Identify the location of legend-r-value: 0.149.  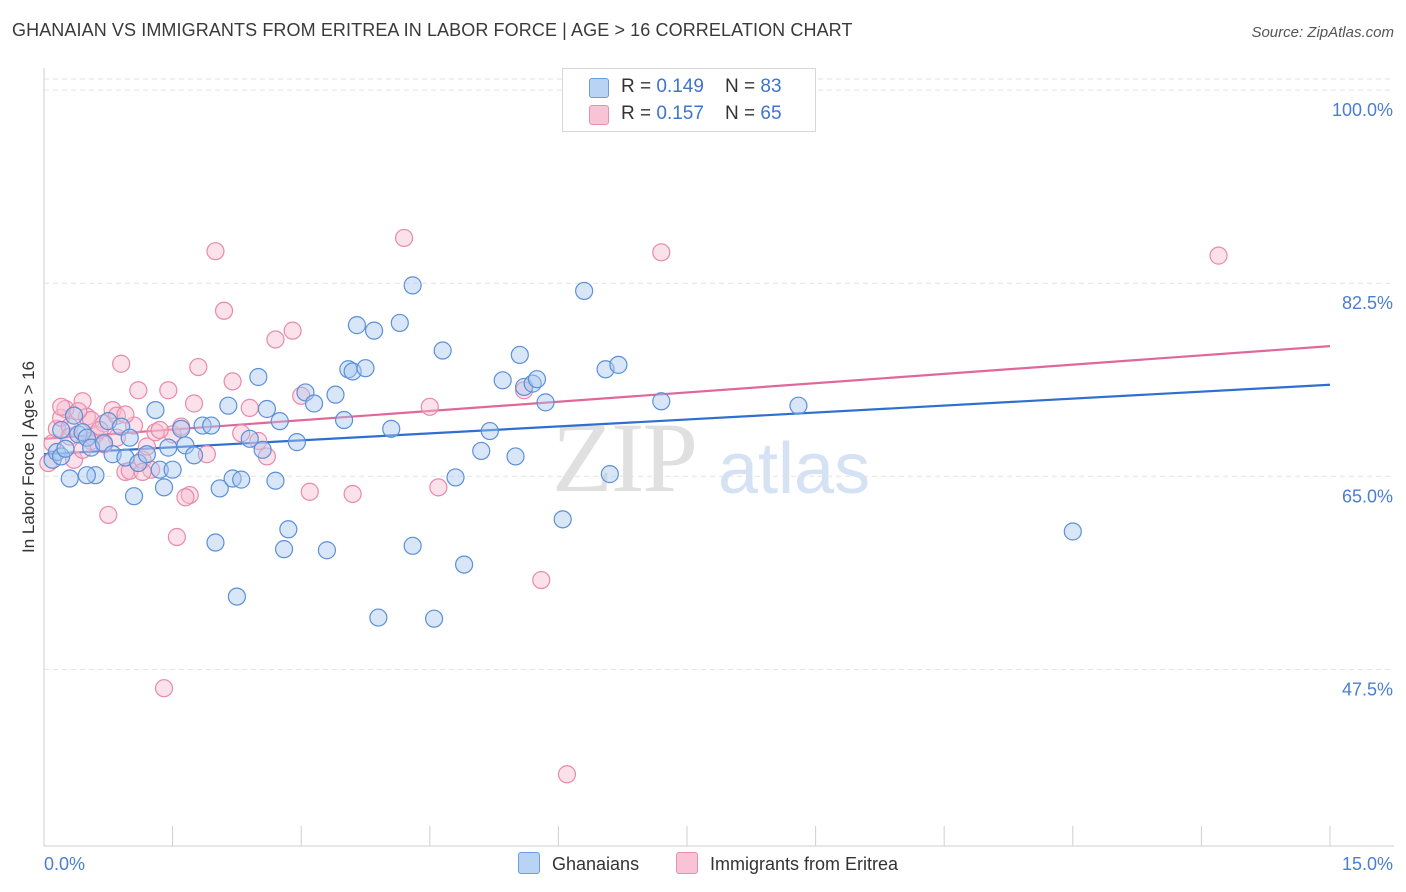
(680, 86).